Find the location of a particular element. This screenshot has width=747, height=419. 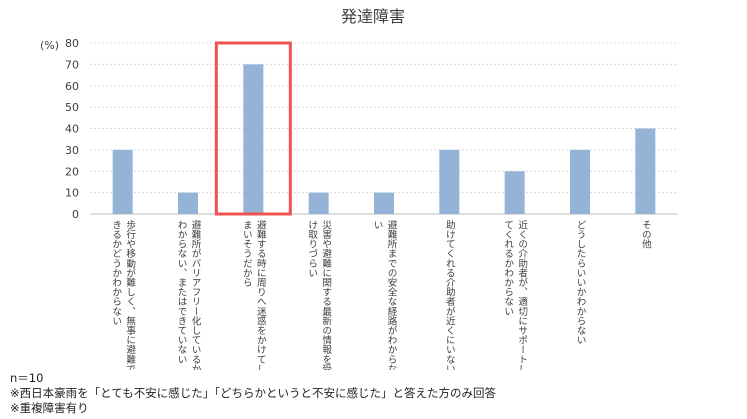

y-tick-label: 60 is located at coordinates (72, 86).